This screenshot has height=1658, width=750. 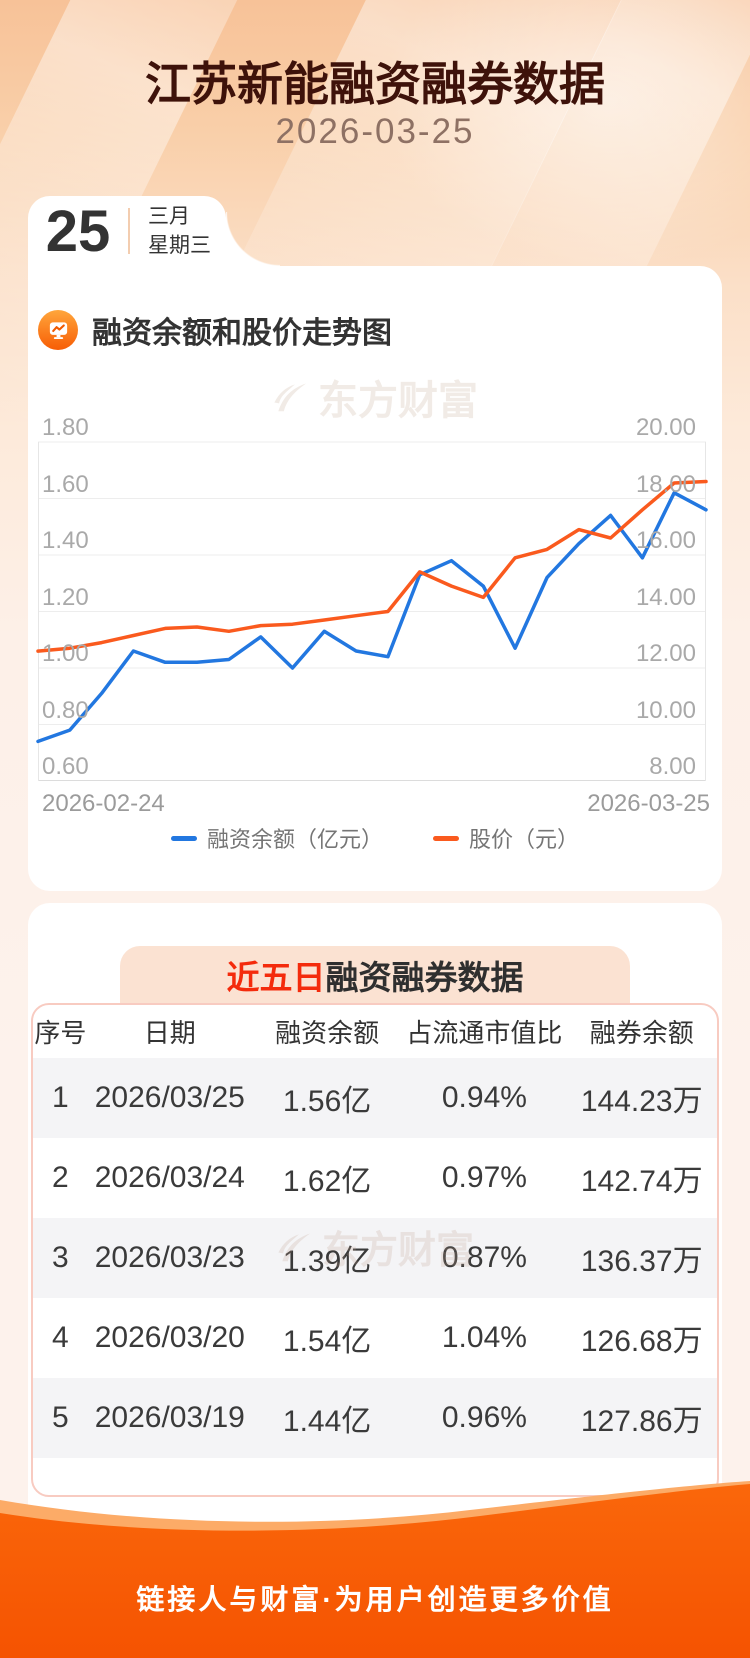 I want to click on calendar-weekday: 星期三, so click(x=179, y=245).